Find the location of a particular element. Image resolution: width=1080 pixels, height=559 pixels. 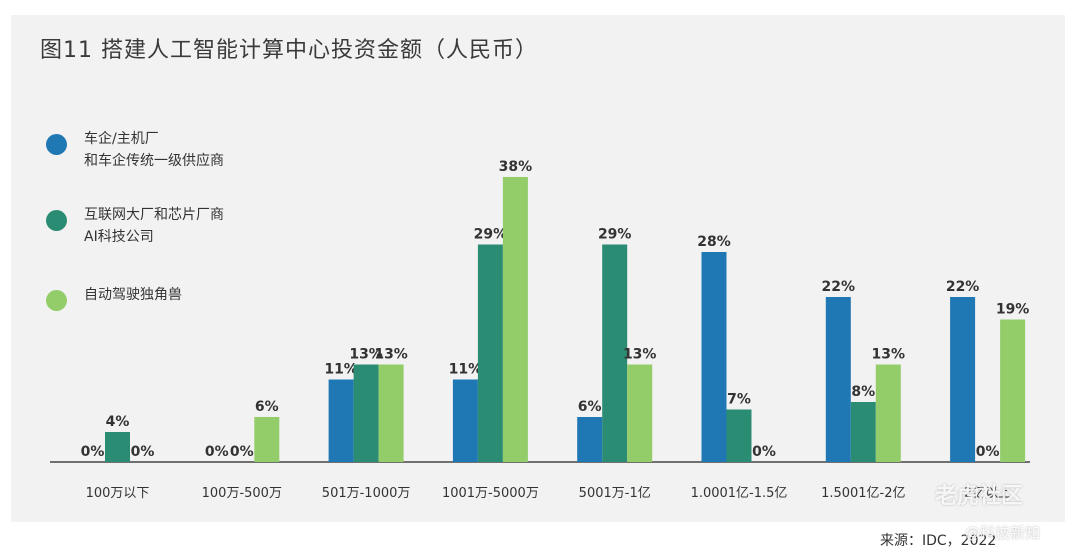

source-note: 来源：IDC，2022 is located at coordinates (938, 541).